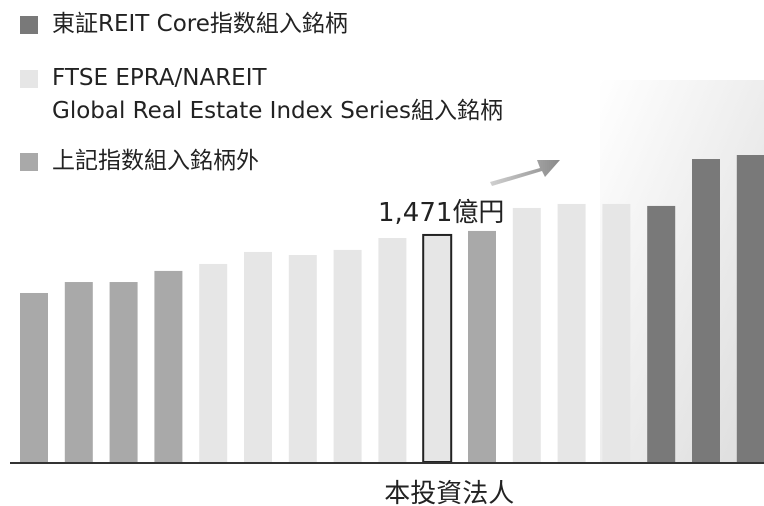 The width and height of the screenshot is (764, 506). I want to click on trend-arrow, so click(525, 173).